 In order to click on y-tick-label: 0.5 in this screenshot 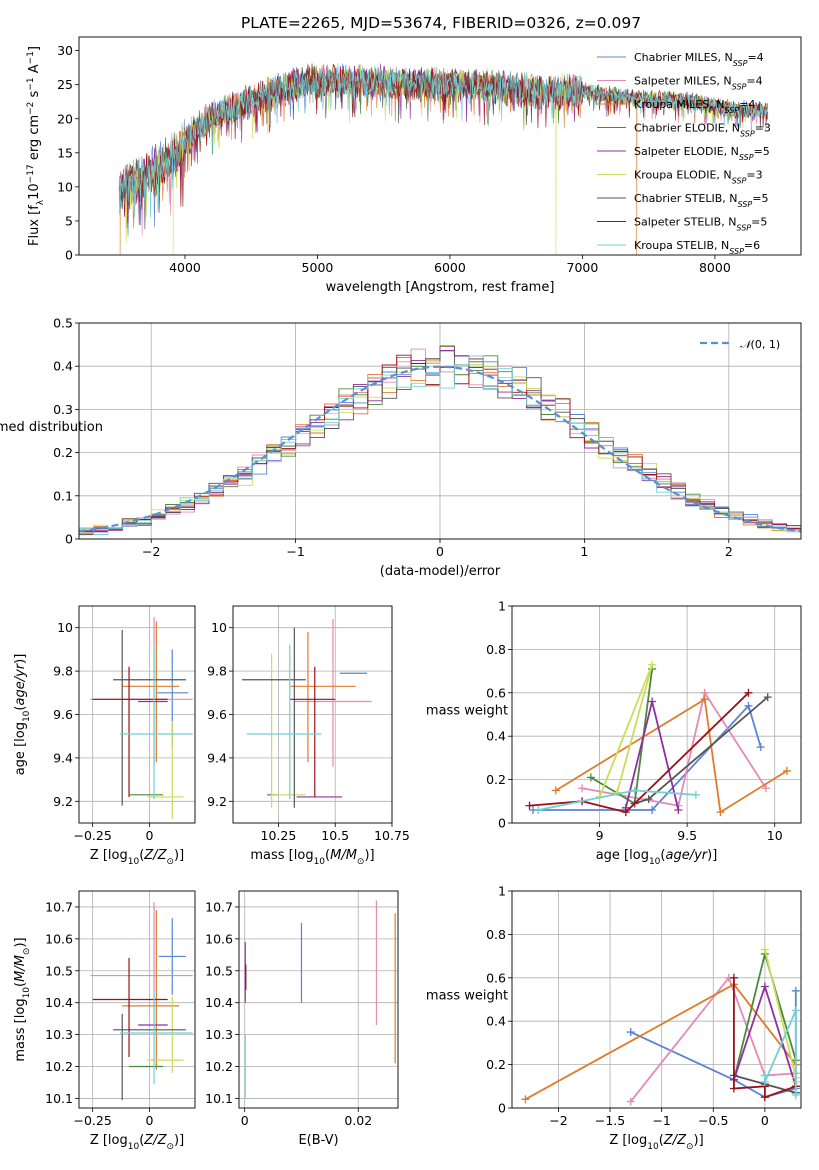, I will do `click(63, 323)`.